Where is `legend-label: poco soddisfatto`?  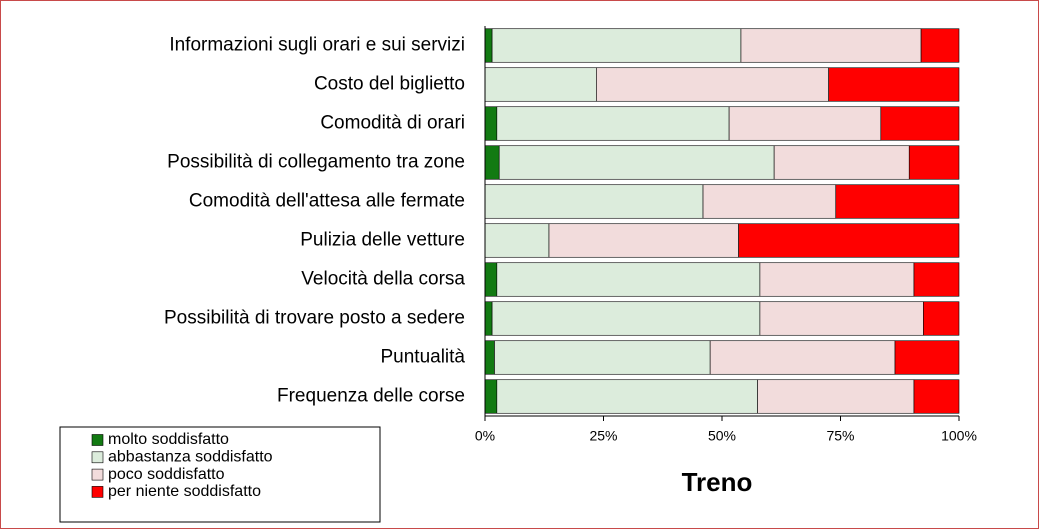
legend-label: poco soddisfatto is located at coordinates (166, 474).